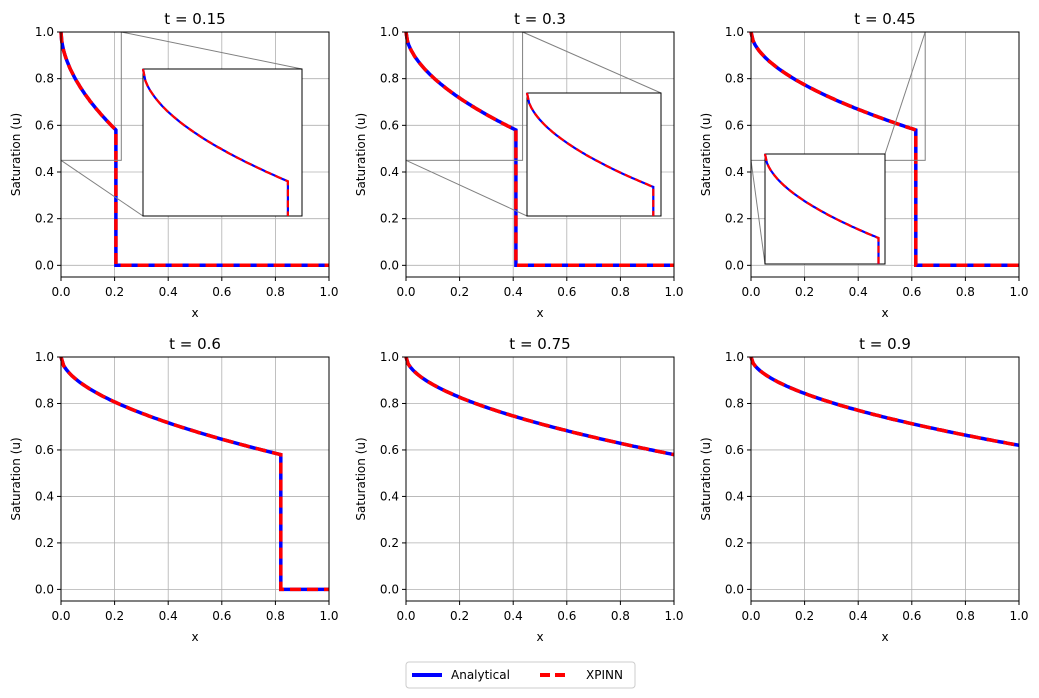  Describe the element at coordinates (540, 19) in the screenshot. I see `subplot-title: t = 0.3` at that location.